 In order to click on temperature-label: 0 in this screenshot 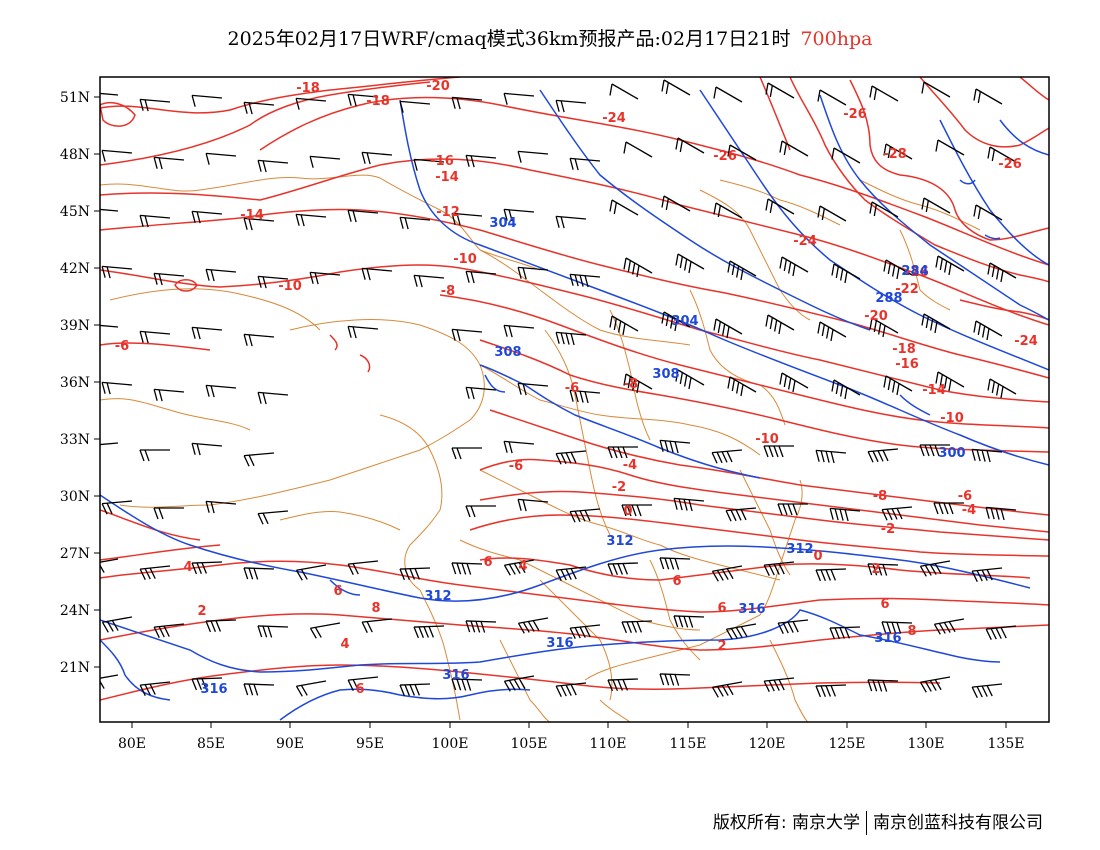, I will do `click(627, 511)`.